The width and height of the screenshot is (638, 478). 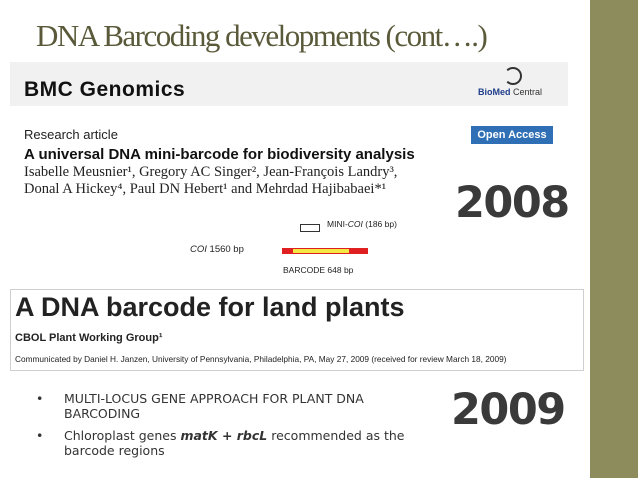 What do you see at coordinates (262, 35) in the screenshot?
I see `slide-title: DNA Barcoding developments (cont….)` at bounding box center [262, 35].